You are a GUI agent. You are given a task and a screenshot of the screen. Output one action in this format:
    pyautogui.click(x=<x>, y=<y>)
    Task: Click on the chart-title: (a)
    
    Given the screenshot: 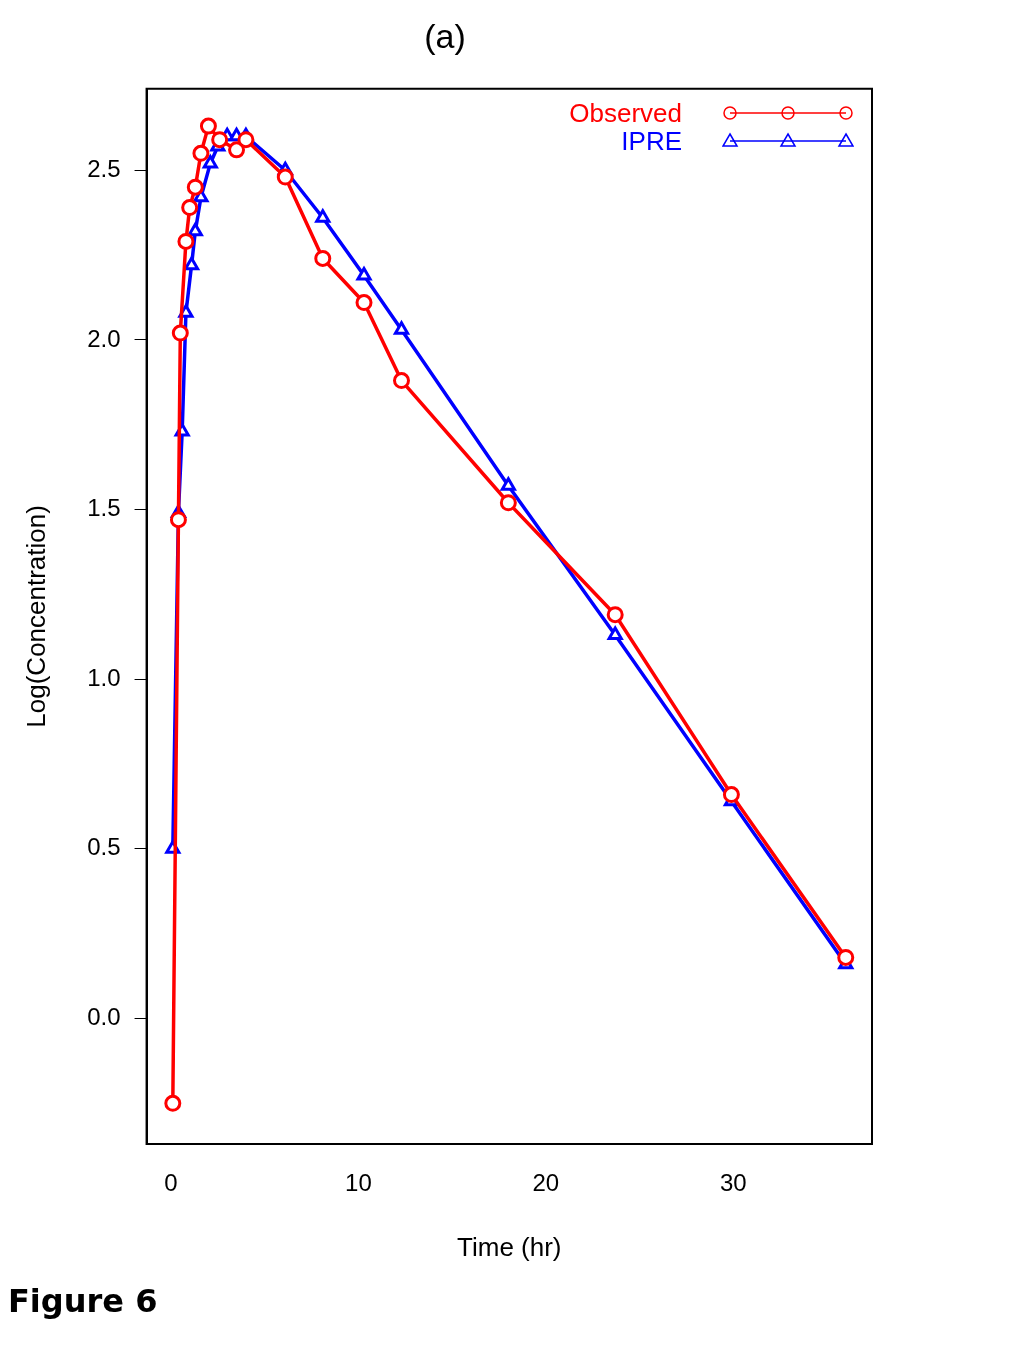 What is the action you would take?
    pyautogui.click(x=445, y=35)
    